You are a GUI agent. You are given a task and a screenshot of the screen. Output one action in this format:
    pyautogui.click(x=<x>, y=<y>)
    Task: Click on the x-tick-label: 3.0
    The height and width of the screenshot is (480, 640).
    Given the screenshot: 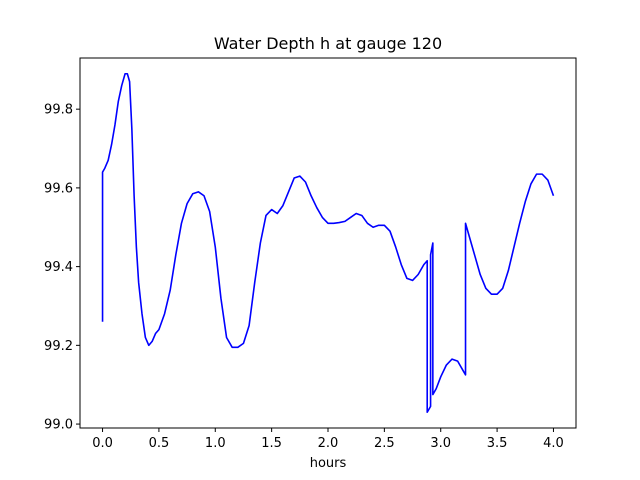 What is the action you would take?
    pyautogui.click(x=440, y=443)
    